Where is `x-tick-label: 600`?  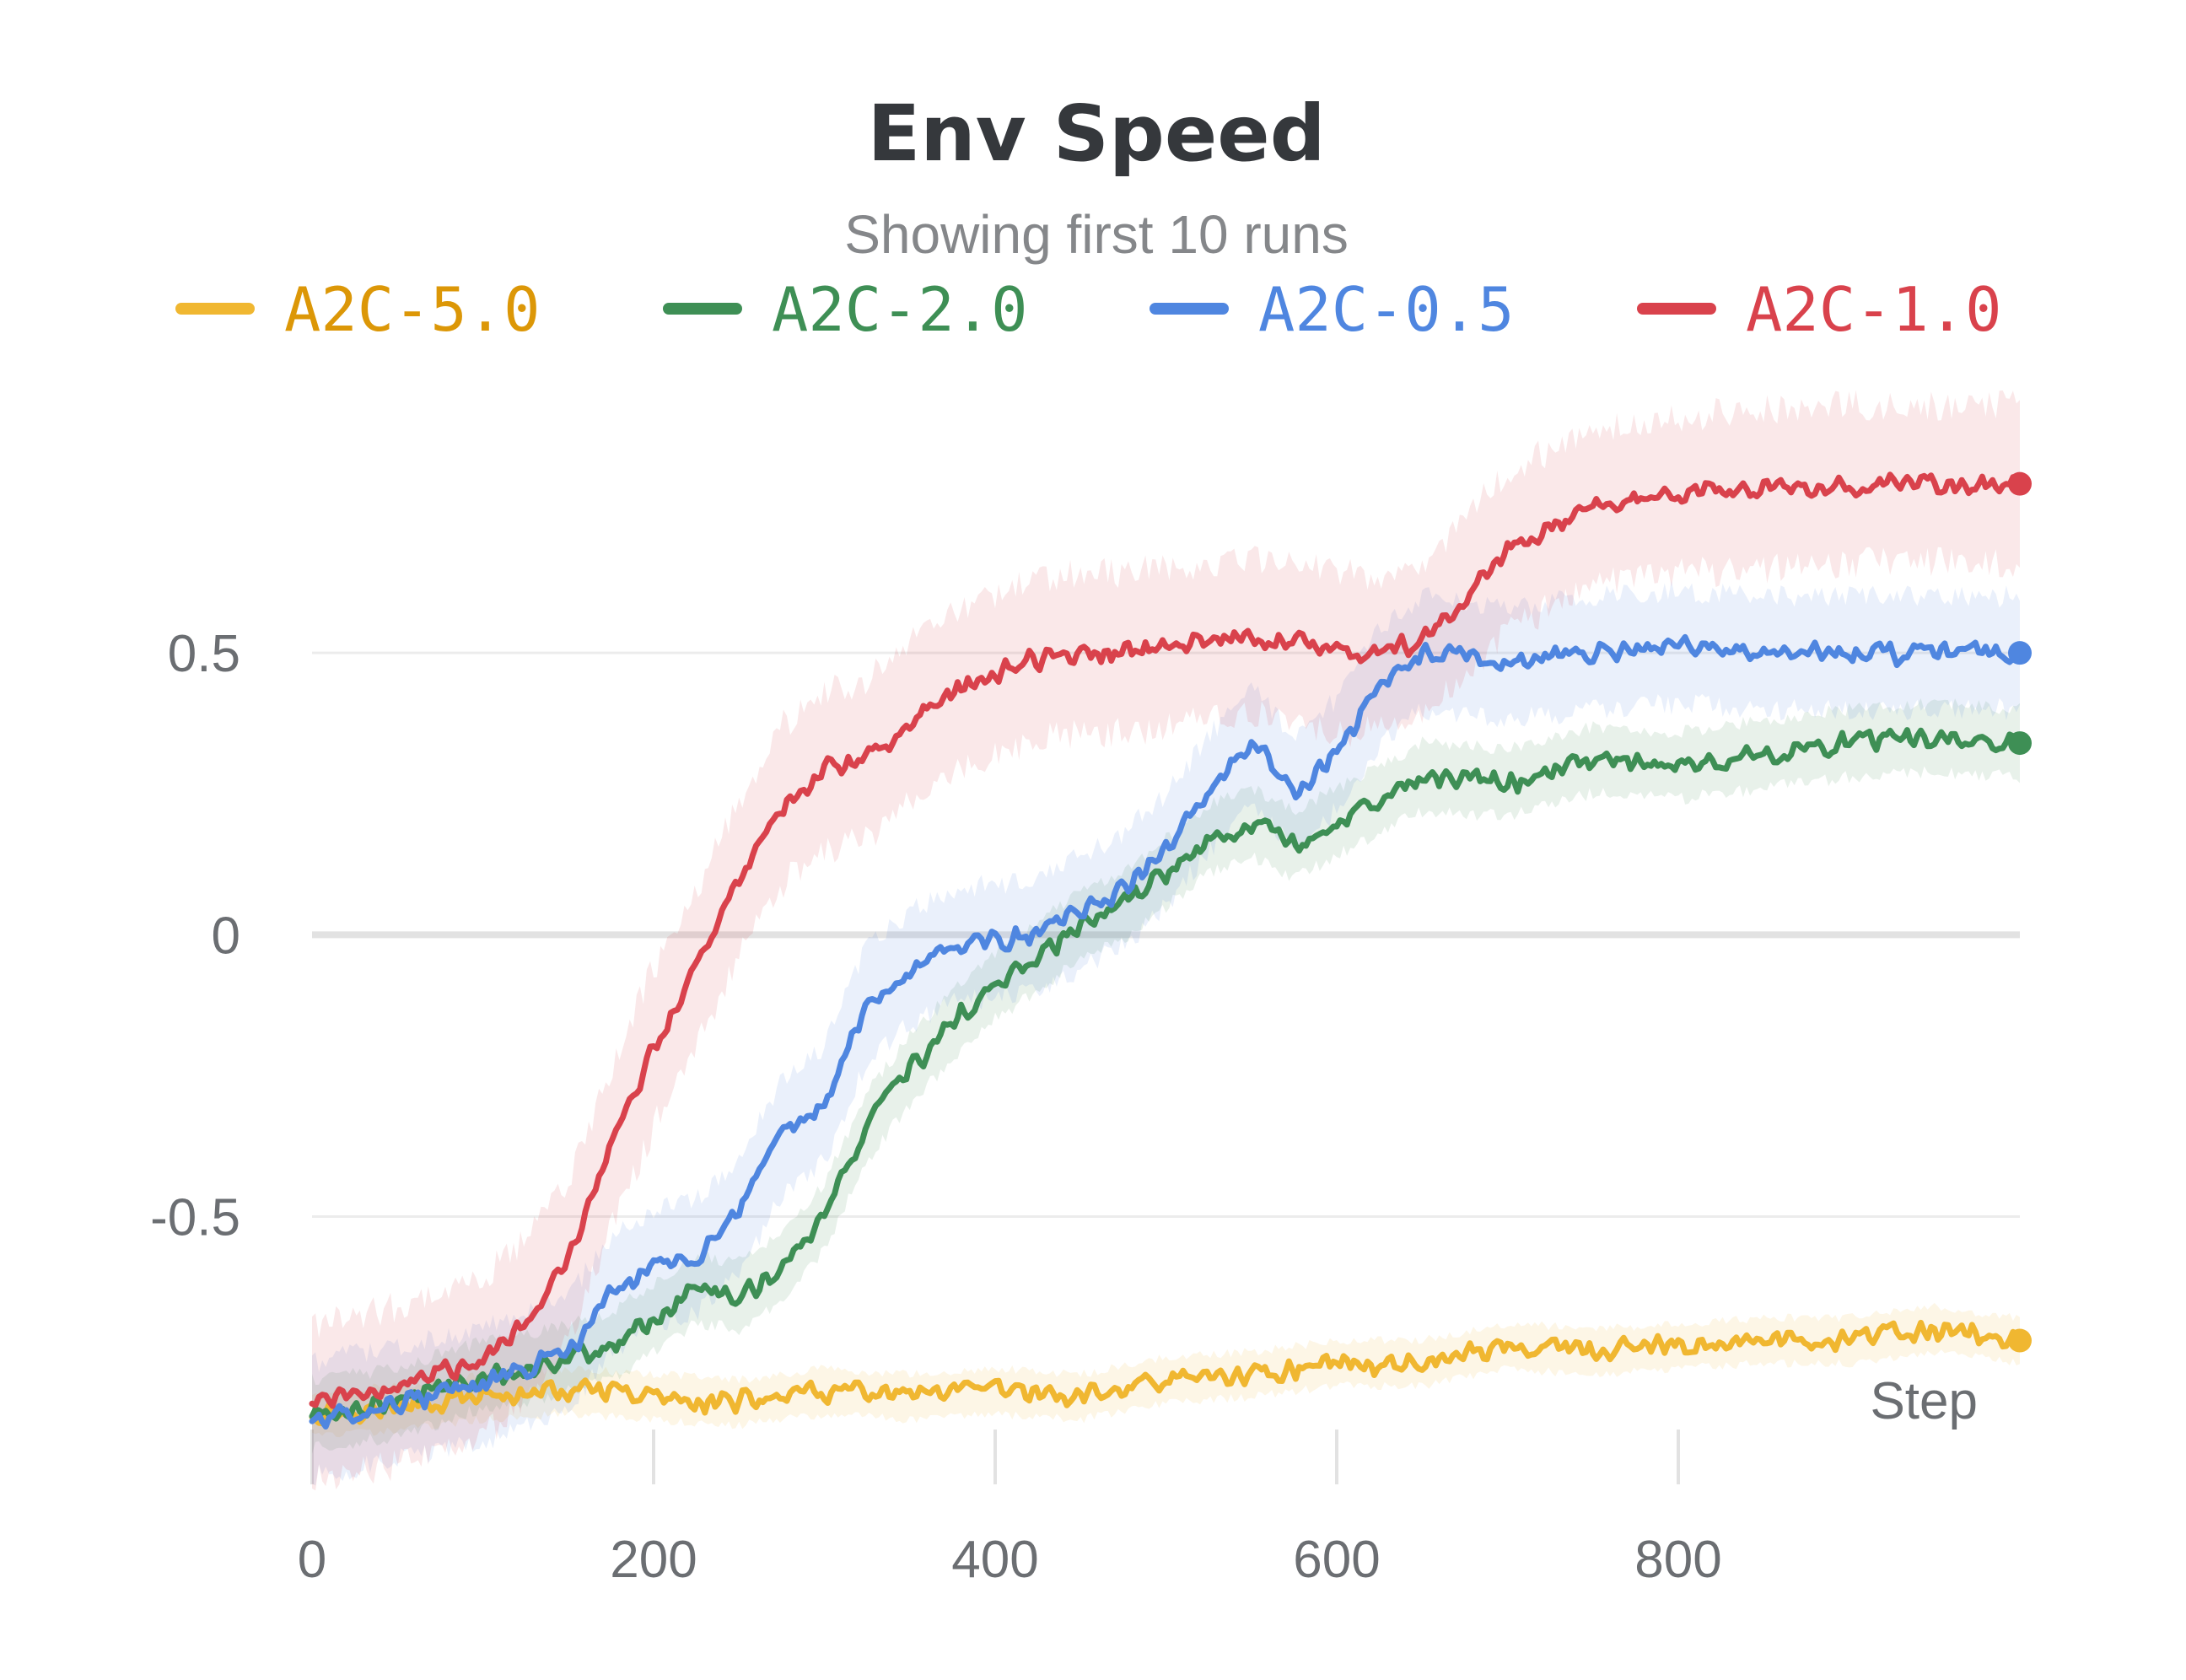
x-tick-label: 600 is located at coordinates (1337, 1560).